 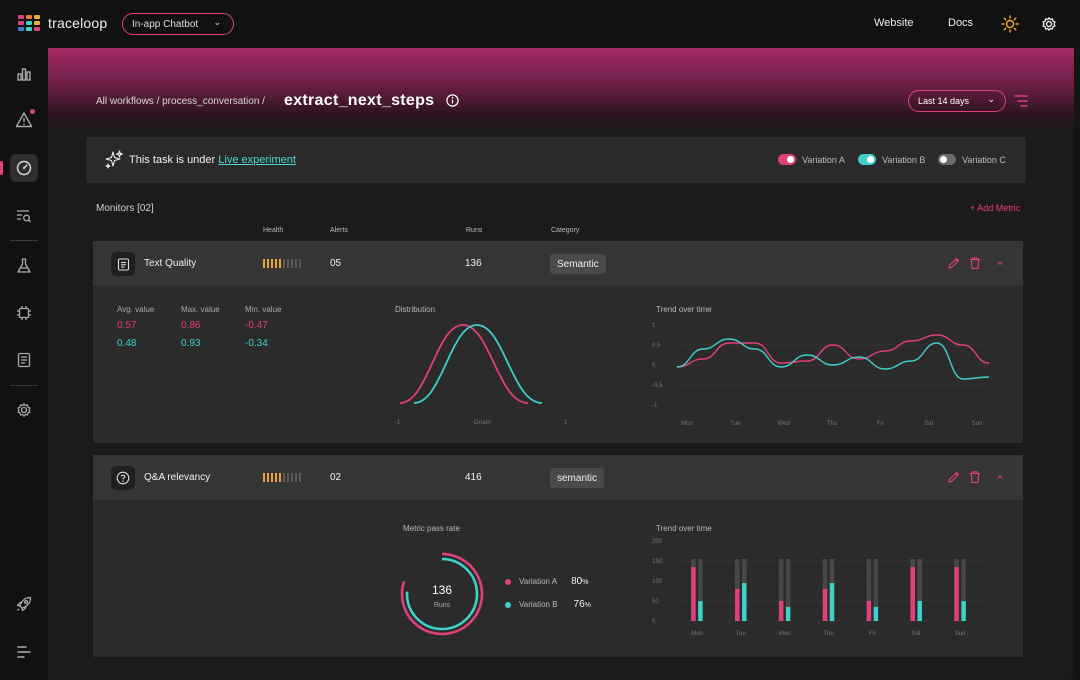 What do you see at coordinates (1010, 24) in the screenshot?
I see `sun-icon` at bounding box center [1010, 24].